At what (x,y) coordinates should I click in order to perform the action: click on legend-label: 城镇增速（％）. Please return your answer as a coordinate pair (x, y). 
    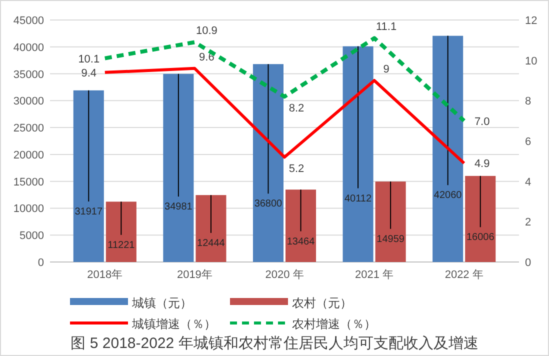
    Looking at the image, I should click on (173, 324).